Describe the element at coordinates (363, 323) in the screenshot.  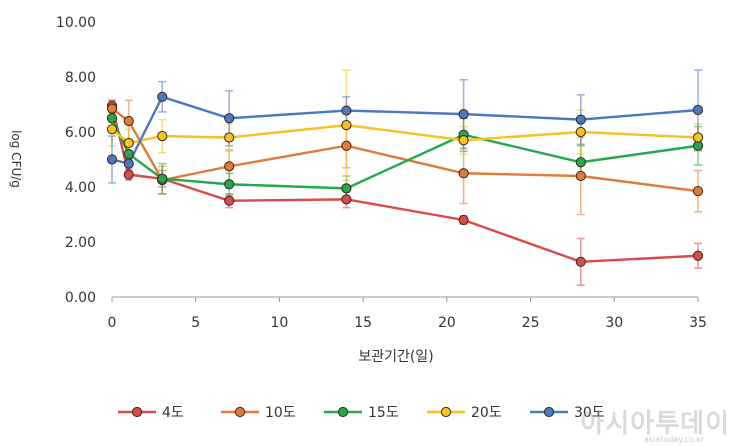
I see `x-tick-label: 15` at that location.